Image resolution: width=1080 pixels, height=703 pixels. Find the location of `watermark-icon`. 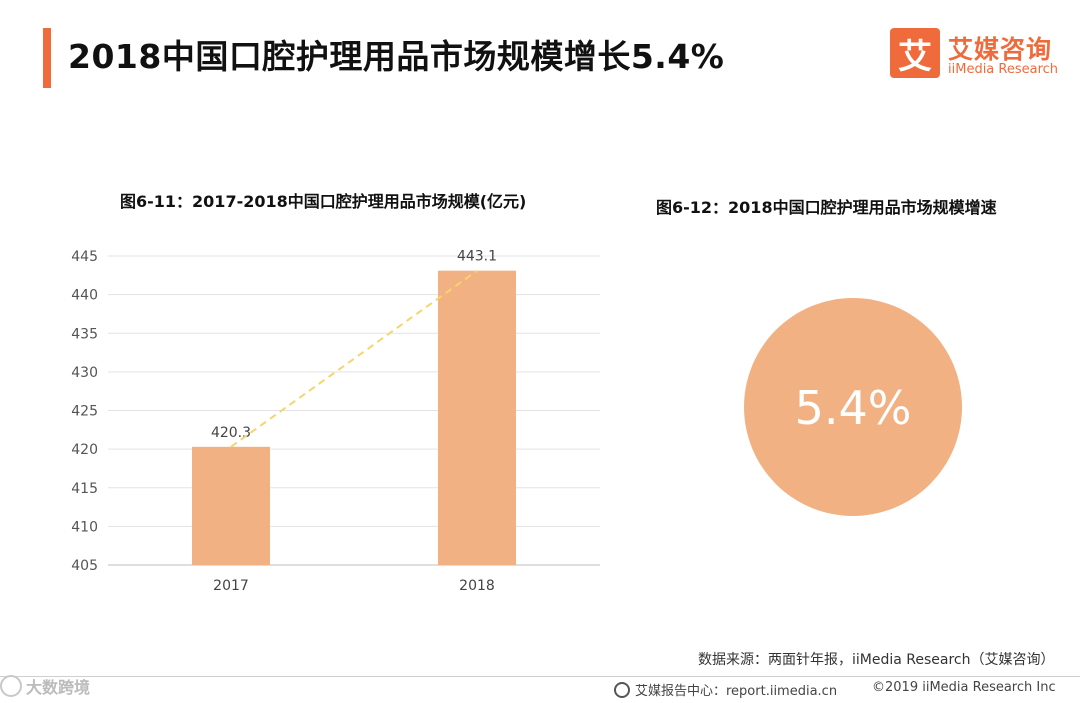

watermark-icon is located at coordinates (11, 686).